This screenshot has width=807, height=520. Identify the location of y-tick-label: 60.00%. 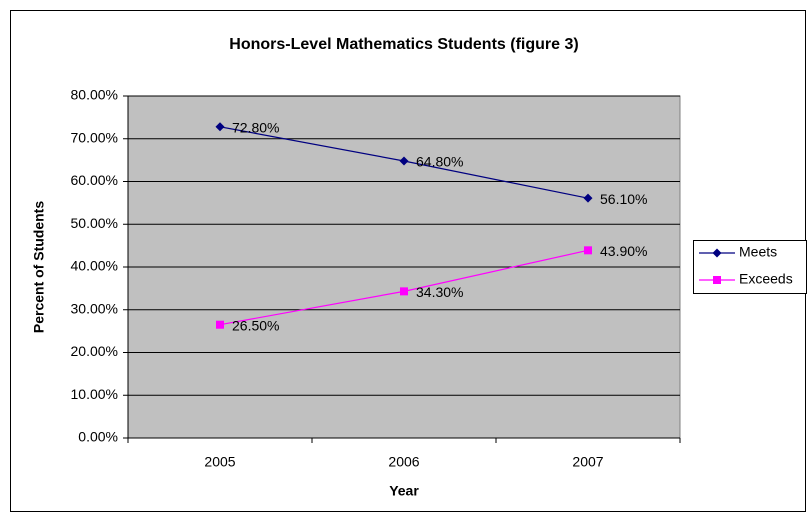
(94, 180).